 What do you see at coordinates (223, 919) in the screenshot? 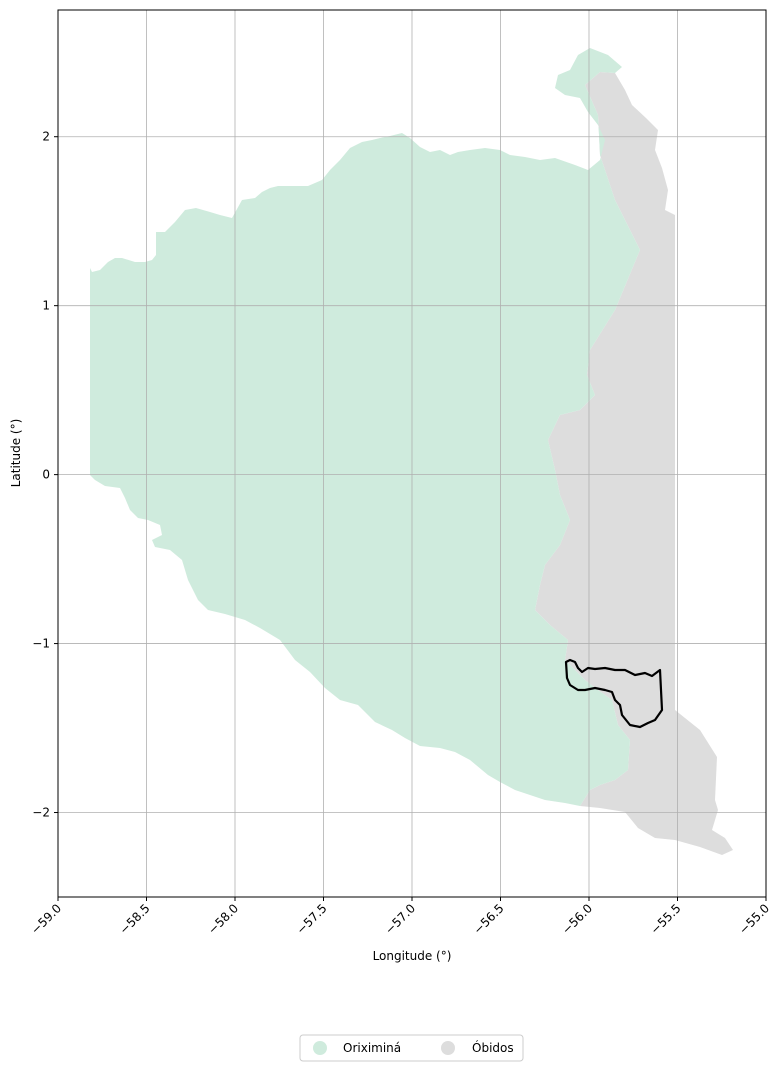
I see `x-tick-label: −58.0` at bounding box center [223, 919].